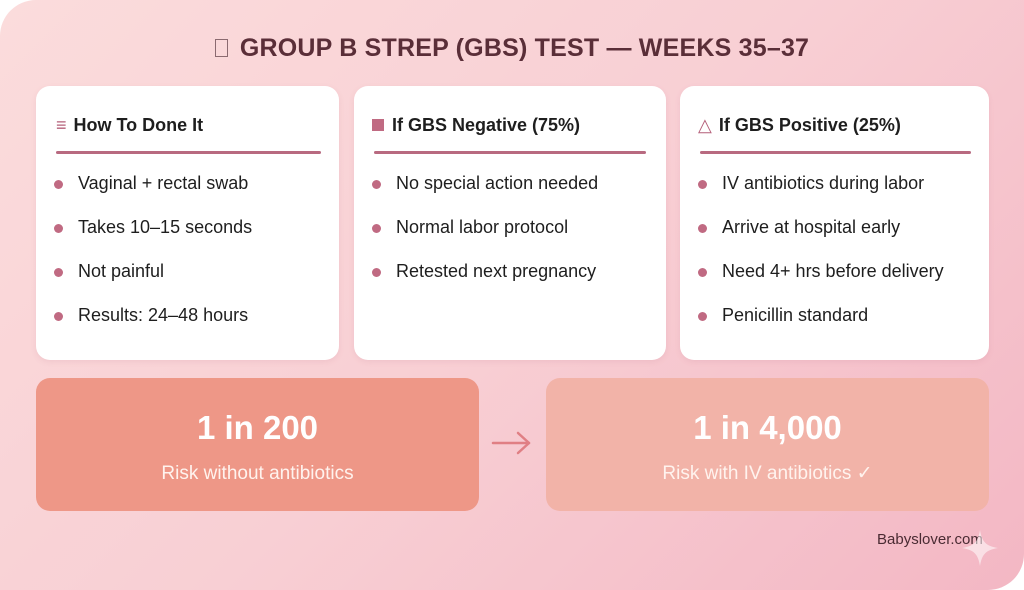  Describe the element at coordinates (510, 278) in the screenshot. I see `list-item: Retested next pregnancy` at that location.